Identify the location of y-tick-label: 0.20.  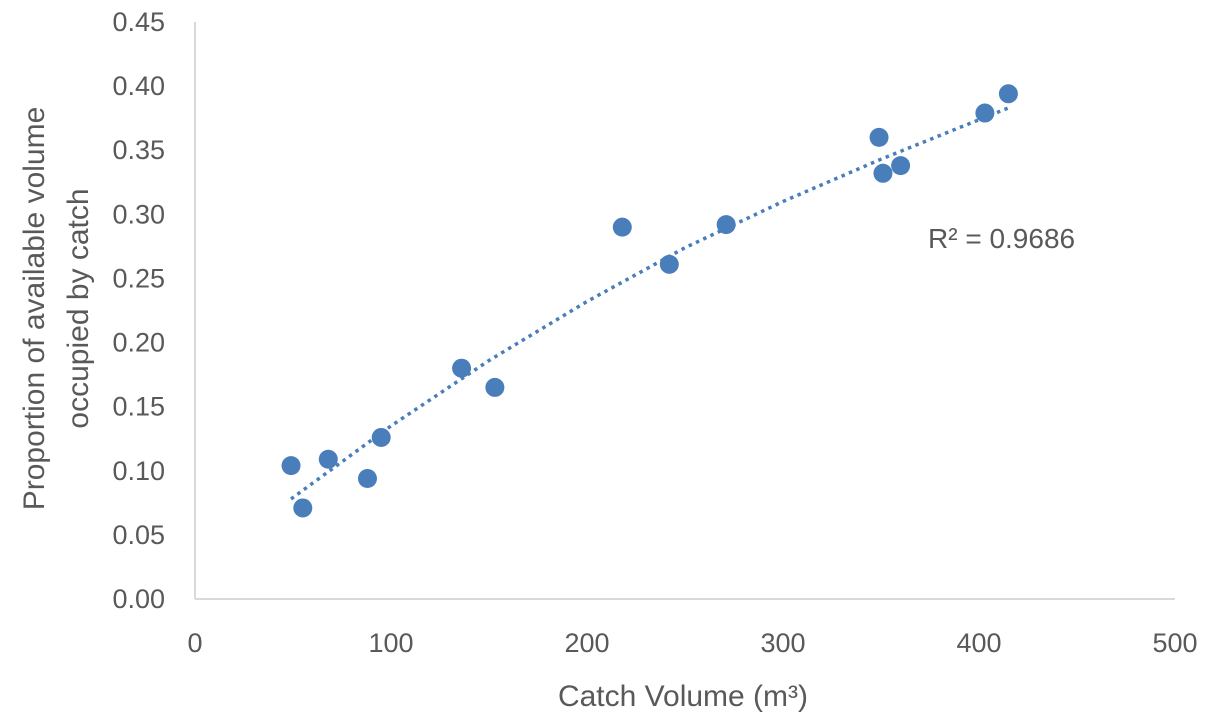
(138, 343).